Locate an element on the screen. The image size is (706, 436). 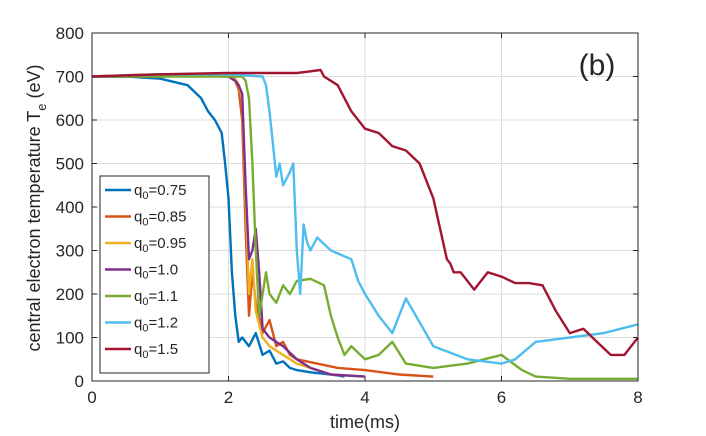
y-tick-label: 800 is located at coordinates (70, 33).